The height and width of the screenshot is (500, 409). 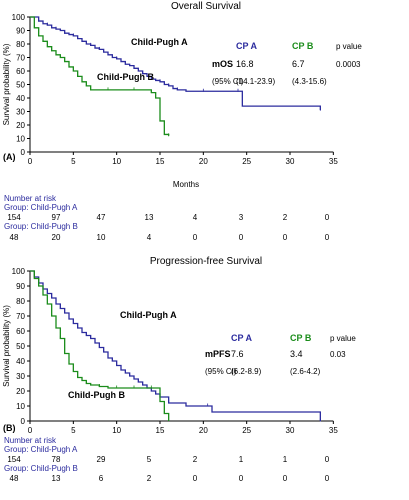 I want to click on os-risk-group-a-count: 47, so click(x=101, y=217).